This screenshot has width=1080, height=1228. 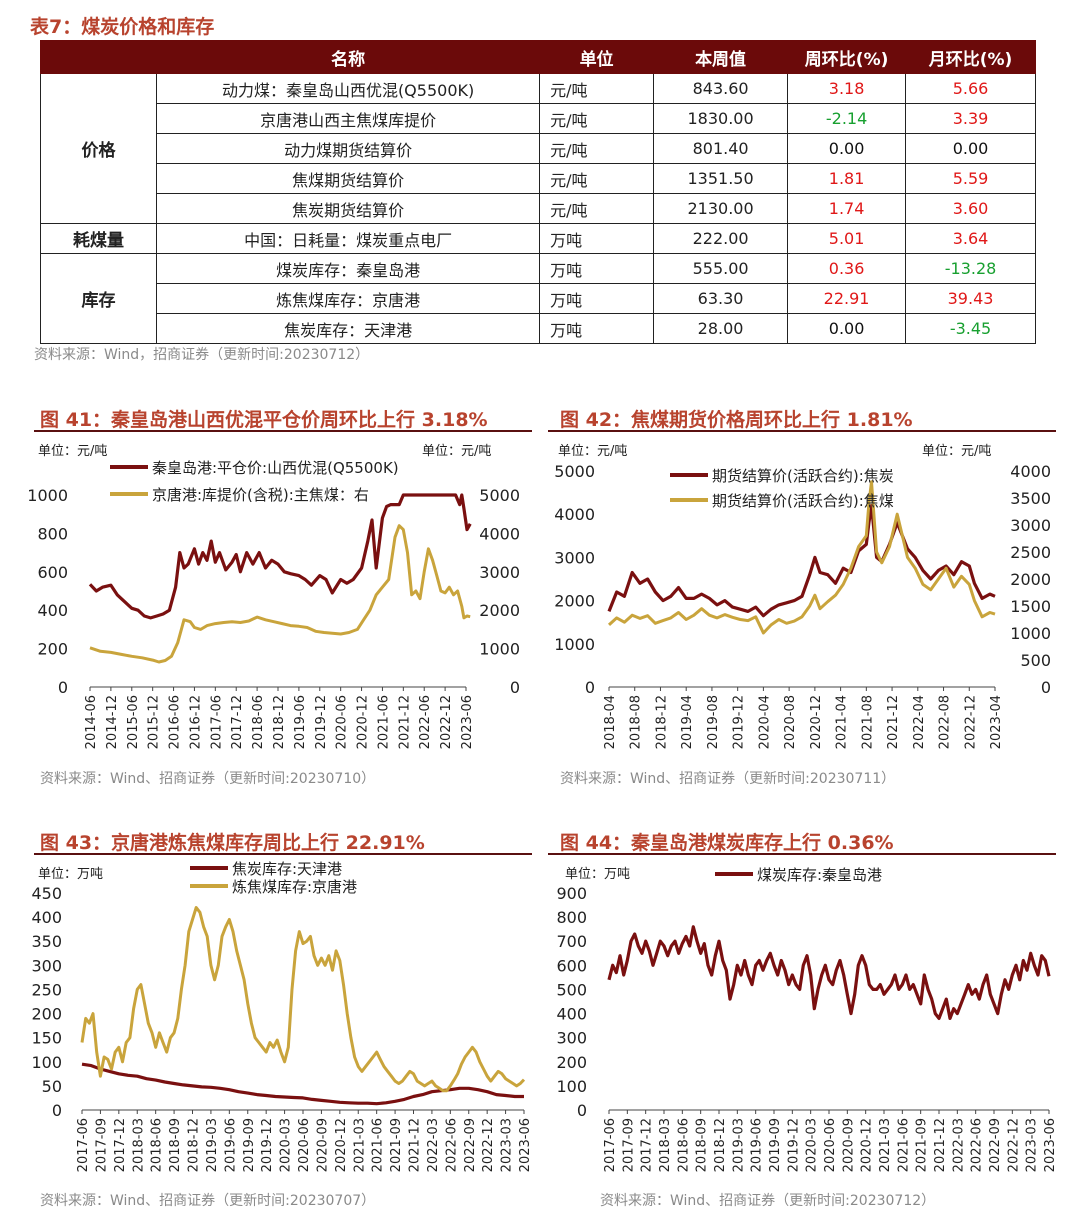 I want to click on y-tick-left: 200, so click(x=46, y=1014).